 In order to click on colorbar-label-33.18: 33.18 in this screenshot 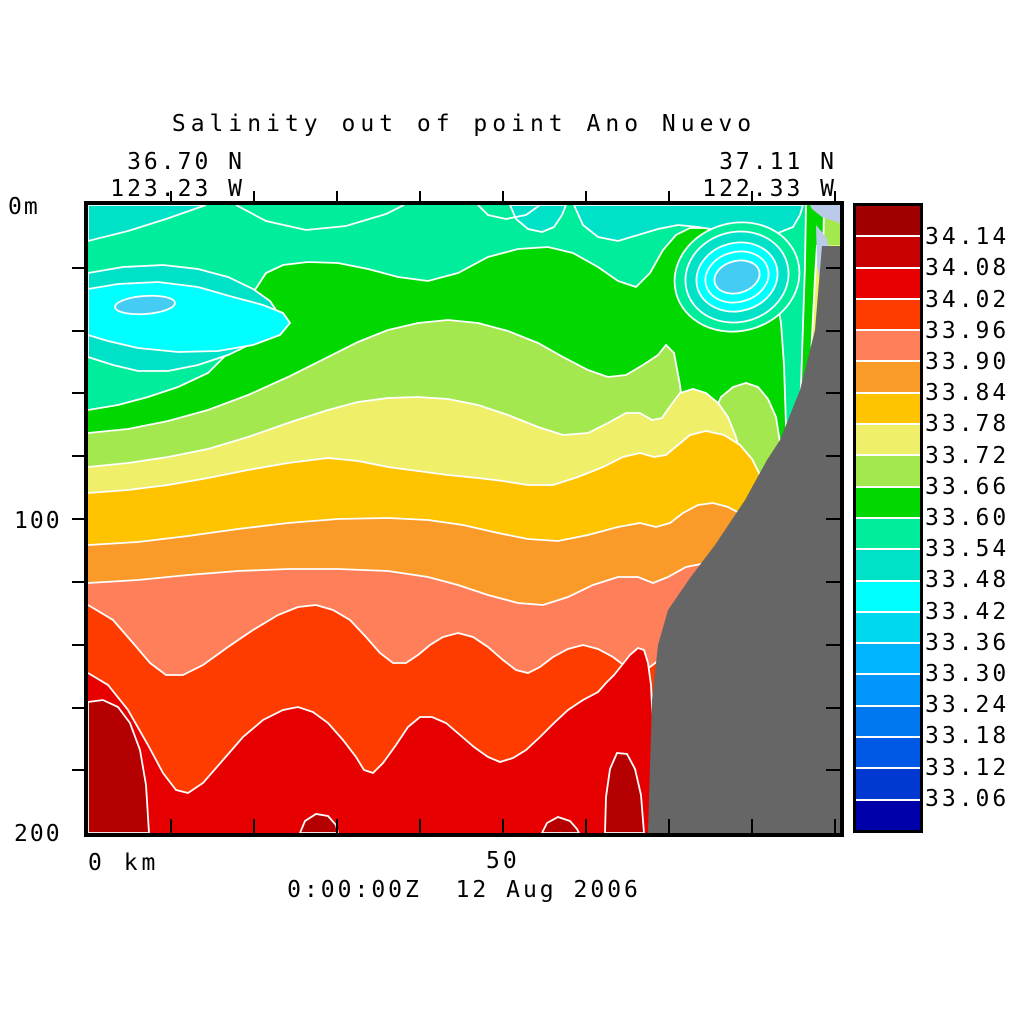, I will do `click(967, 736)`.